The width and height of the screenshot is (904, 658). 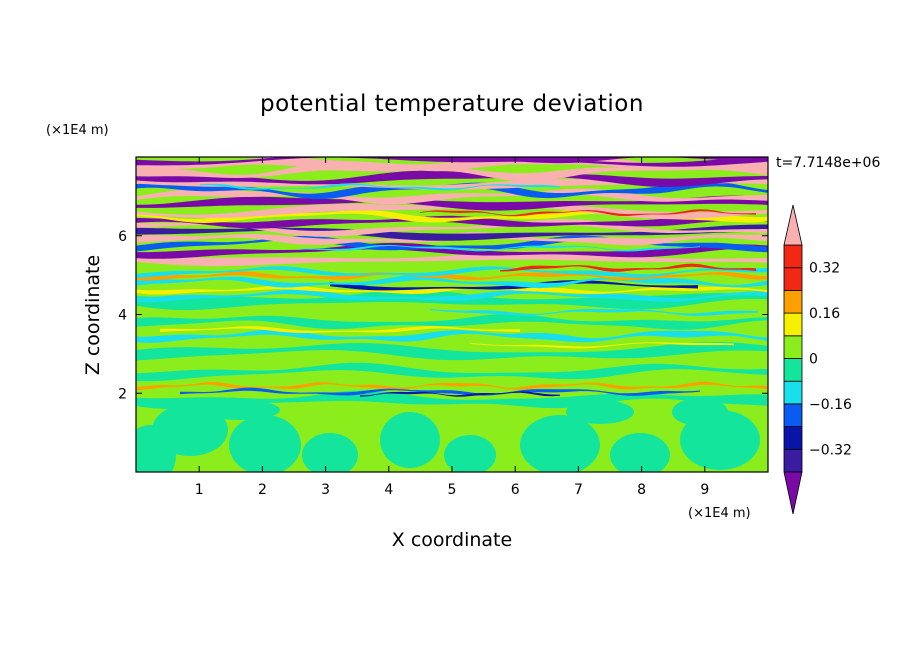 What do you see at coordinates (93, 315) in the screenshot?
I see `y-axis-title: Z coordinate` at bounding box center [93, 315].